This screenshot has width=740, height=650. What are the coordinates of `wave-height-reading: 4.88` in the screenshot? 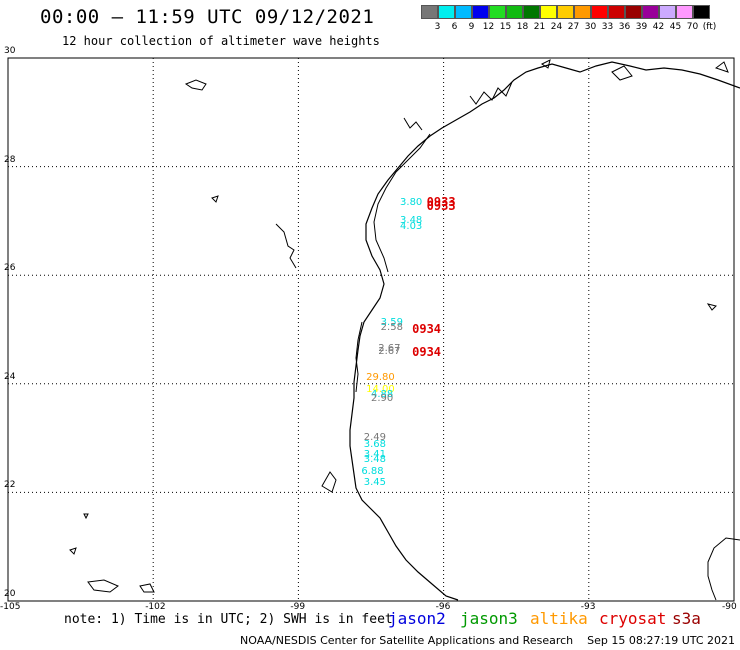 It's located at (382, 394).